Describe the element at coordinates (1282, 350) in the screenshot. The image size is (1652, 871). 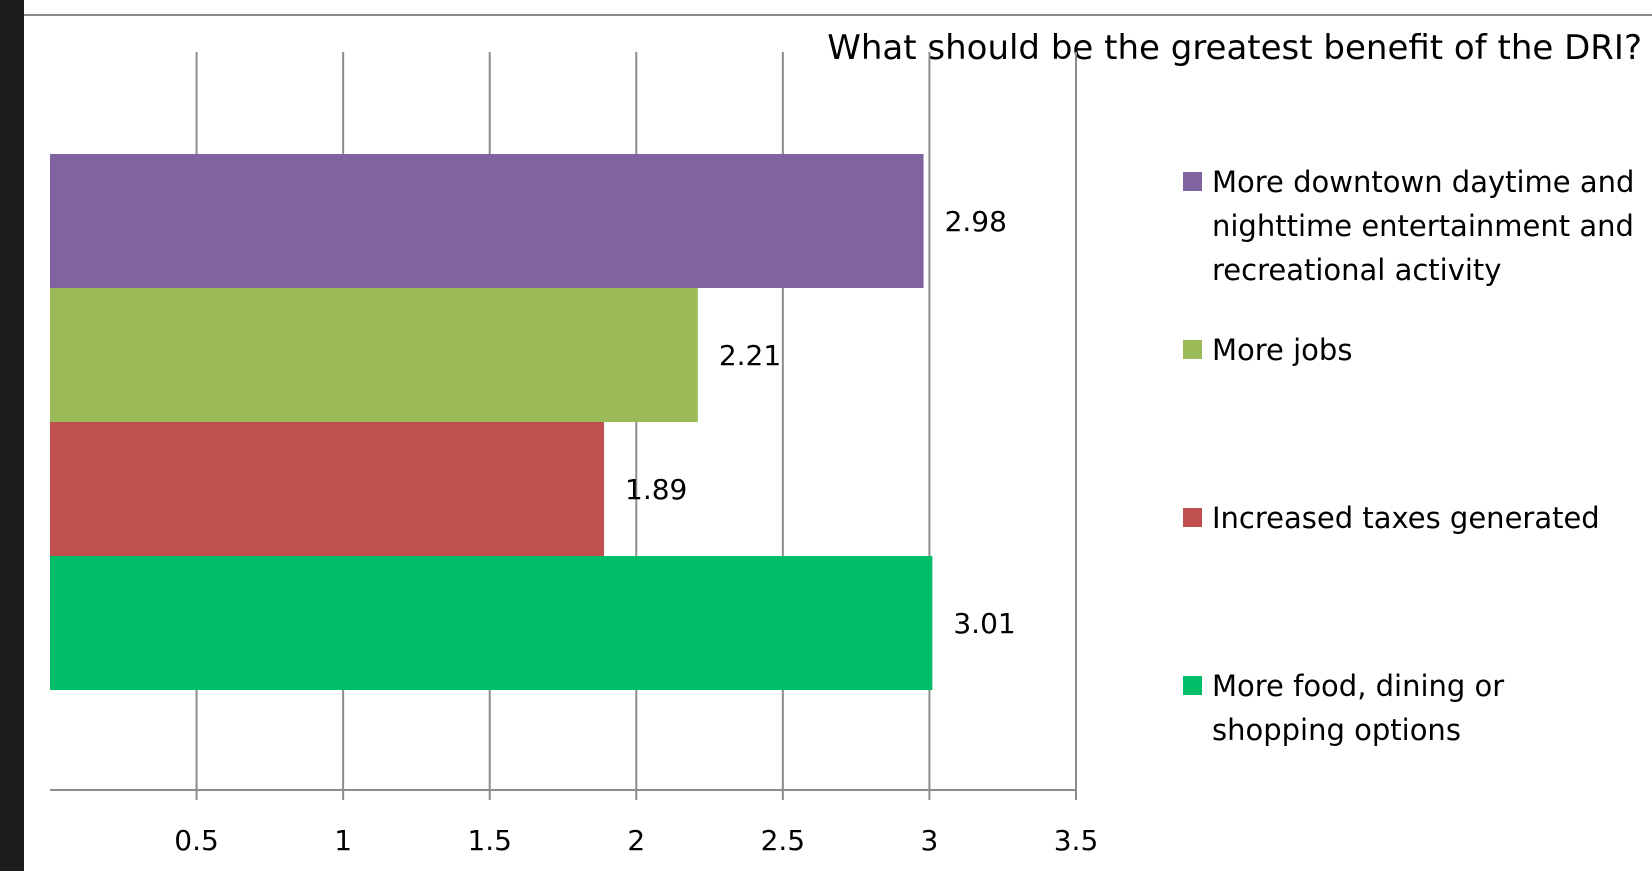
I see `legend-label: More jobs` at that location.